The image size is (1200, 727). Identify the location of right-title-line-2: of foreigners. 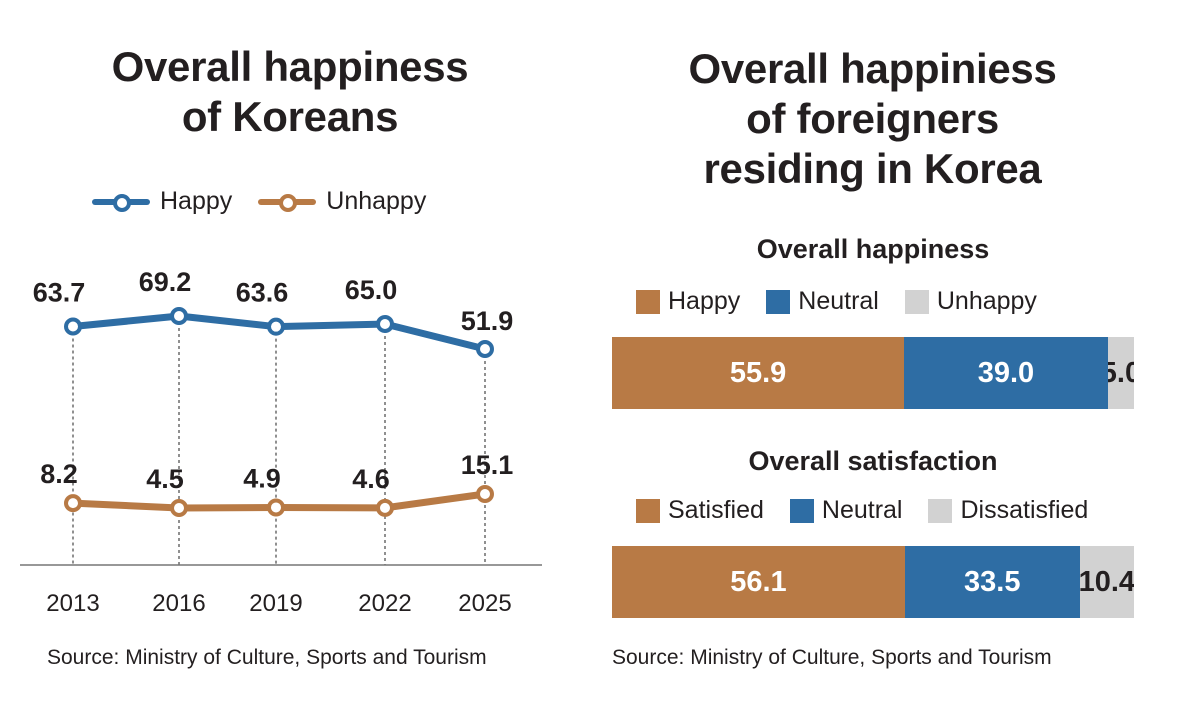
(872, 118).